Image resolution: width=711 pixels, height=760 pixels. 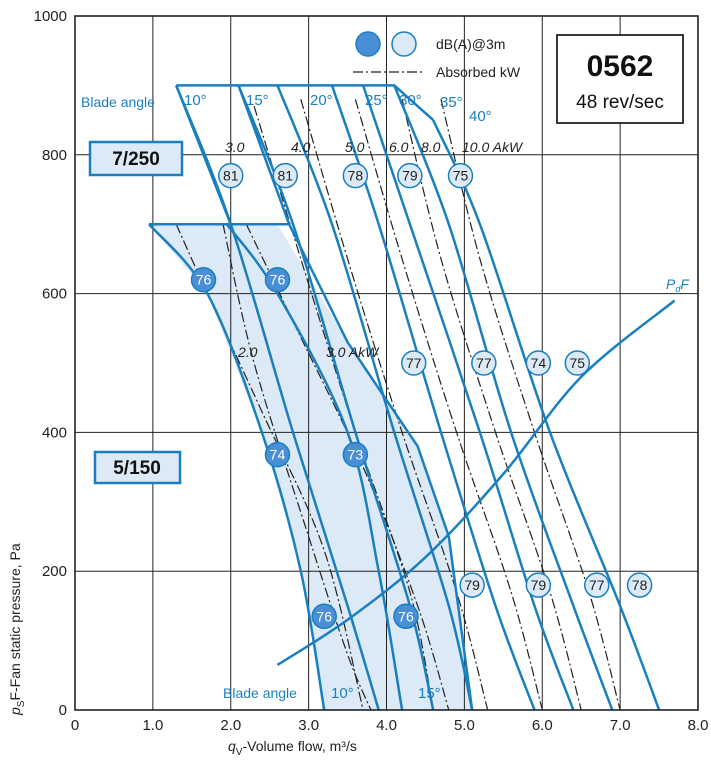 I want to click on svg-text: 6.0, so click(x=399, y=147).